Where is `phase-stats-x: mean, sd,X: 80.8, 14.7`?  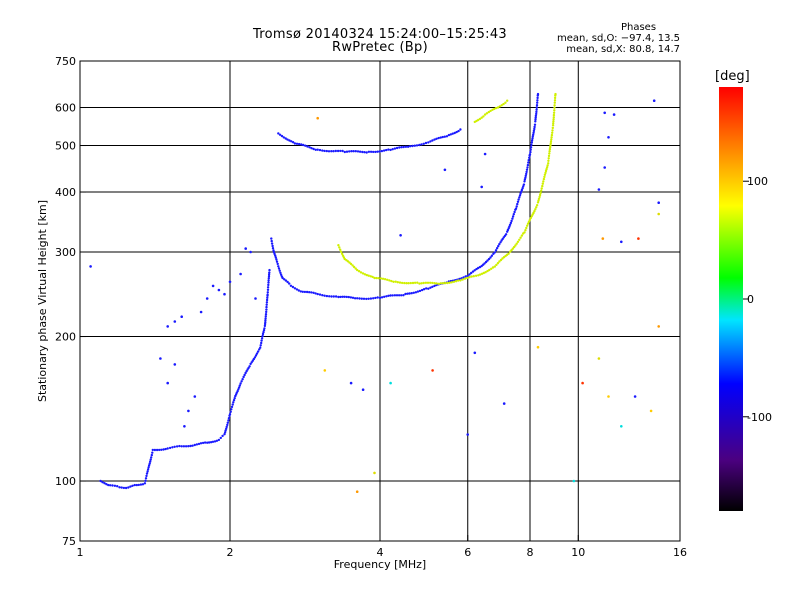 phase-stats-x: mean, sd,X: 80.8, 14.7 is located at coordinates (623, 49).